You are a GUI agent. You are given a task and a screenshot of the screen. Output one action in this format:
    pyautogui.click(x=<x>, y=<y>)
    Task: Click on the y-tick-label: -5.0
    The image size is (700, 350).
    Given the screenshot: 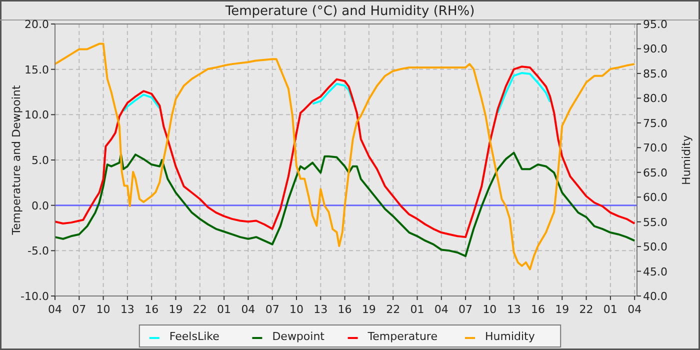 What is the action you would take?
    pyautogui.click(x=38, y=251)
    